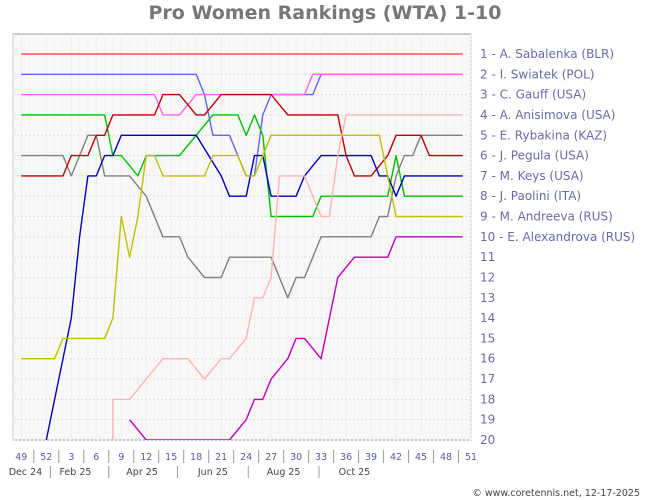 This screenshot has width=650, height=500. What do you see at coordinates (533, 95) in the screenshot?
I see `rank-label: 3 - C. Gauff (USA)` at bounding box center [533, 95].